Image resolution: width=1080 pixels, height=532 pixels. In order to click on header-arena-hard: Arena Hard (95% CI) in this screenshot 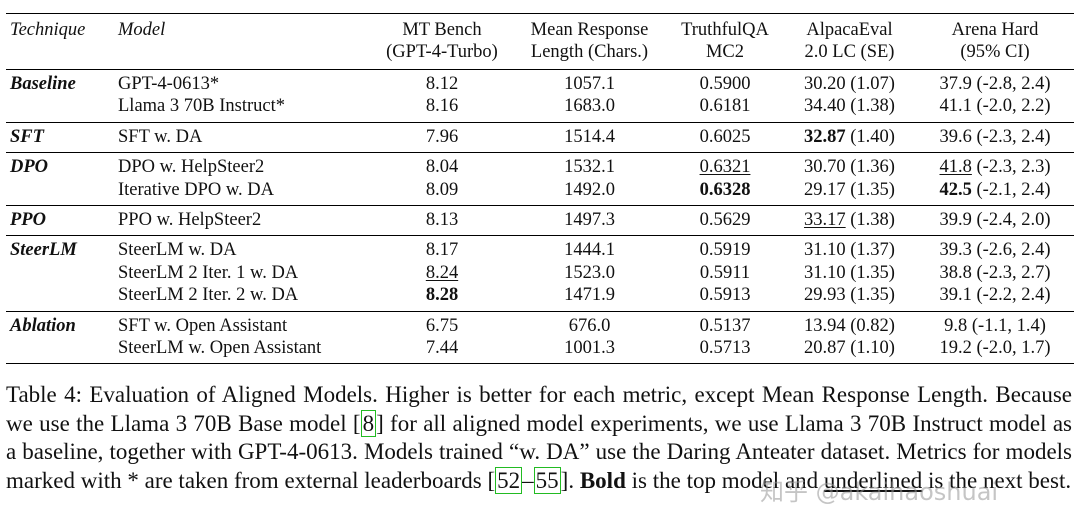, I will do `click(995, 41)`.